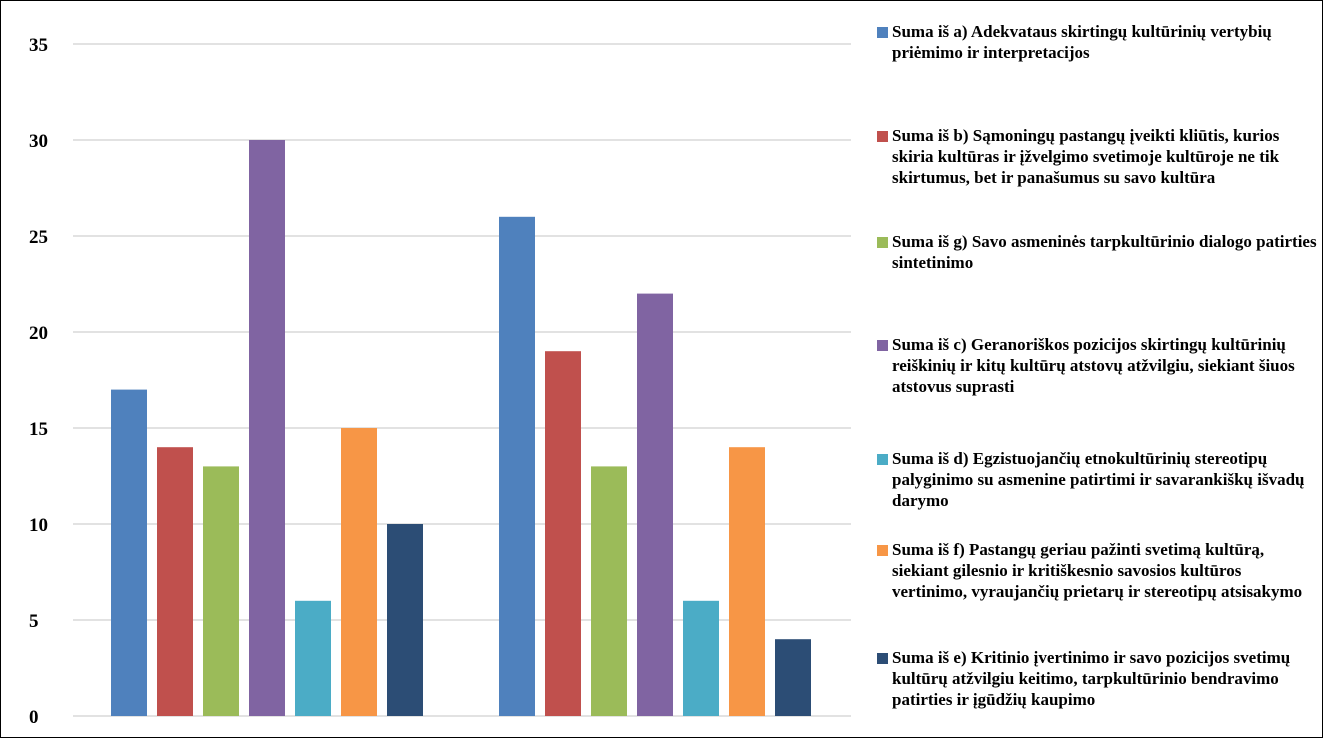 Image resolution: width=1323 pixels, height=738 pixels. Describe the element at coordinates (38, 333) in the screenshot. I see `y-tick-label: 20` at that location.